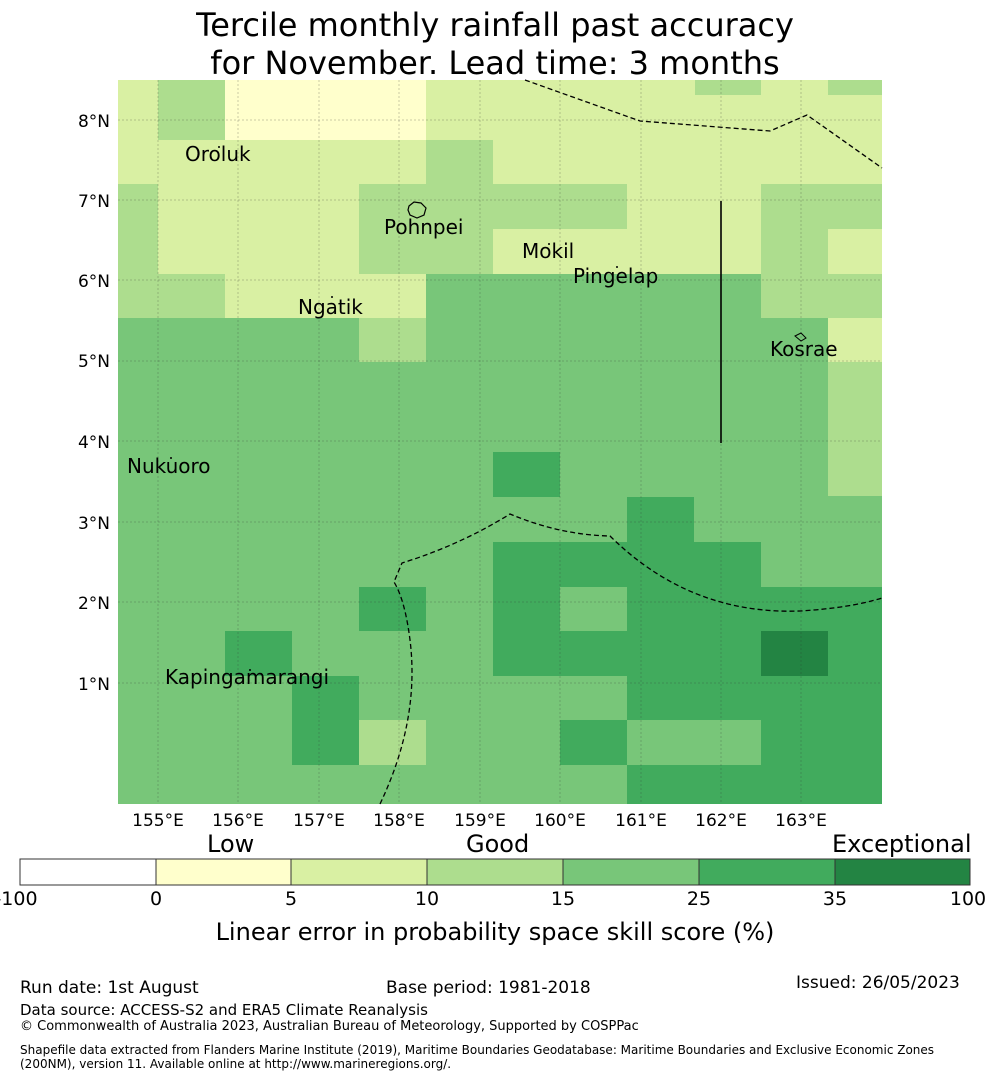 The width and height of the screenshot is (990, 1080). I want to click on pohnpei-island, so click(417, 210).